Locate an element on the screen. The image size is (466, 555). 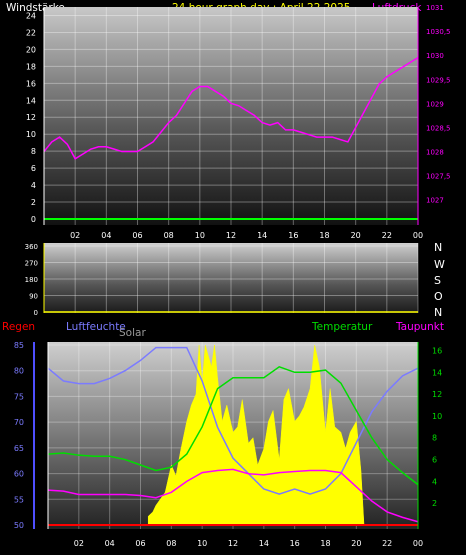
compass-s: S is located at coordinates (437, 280).